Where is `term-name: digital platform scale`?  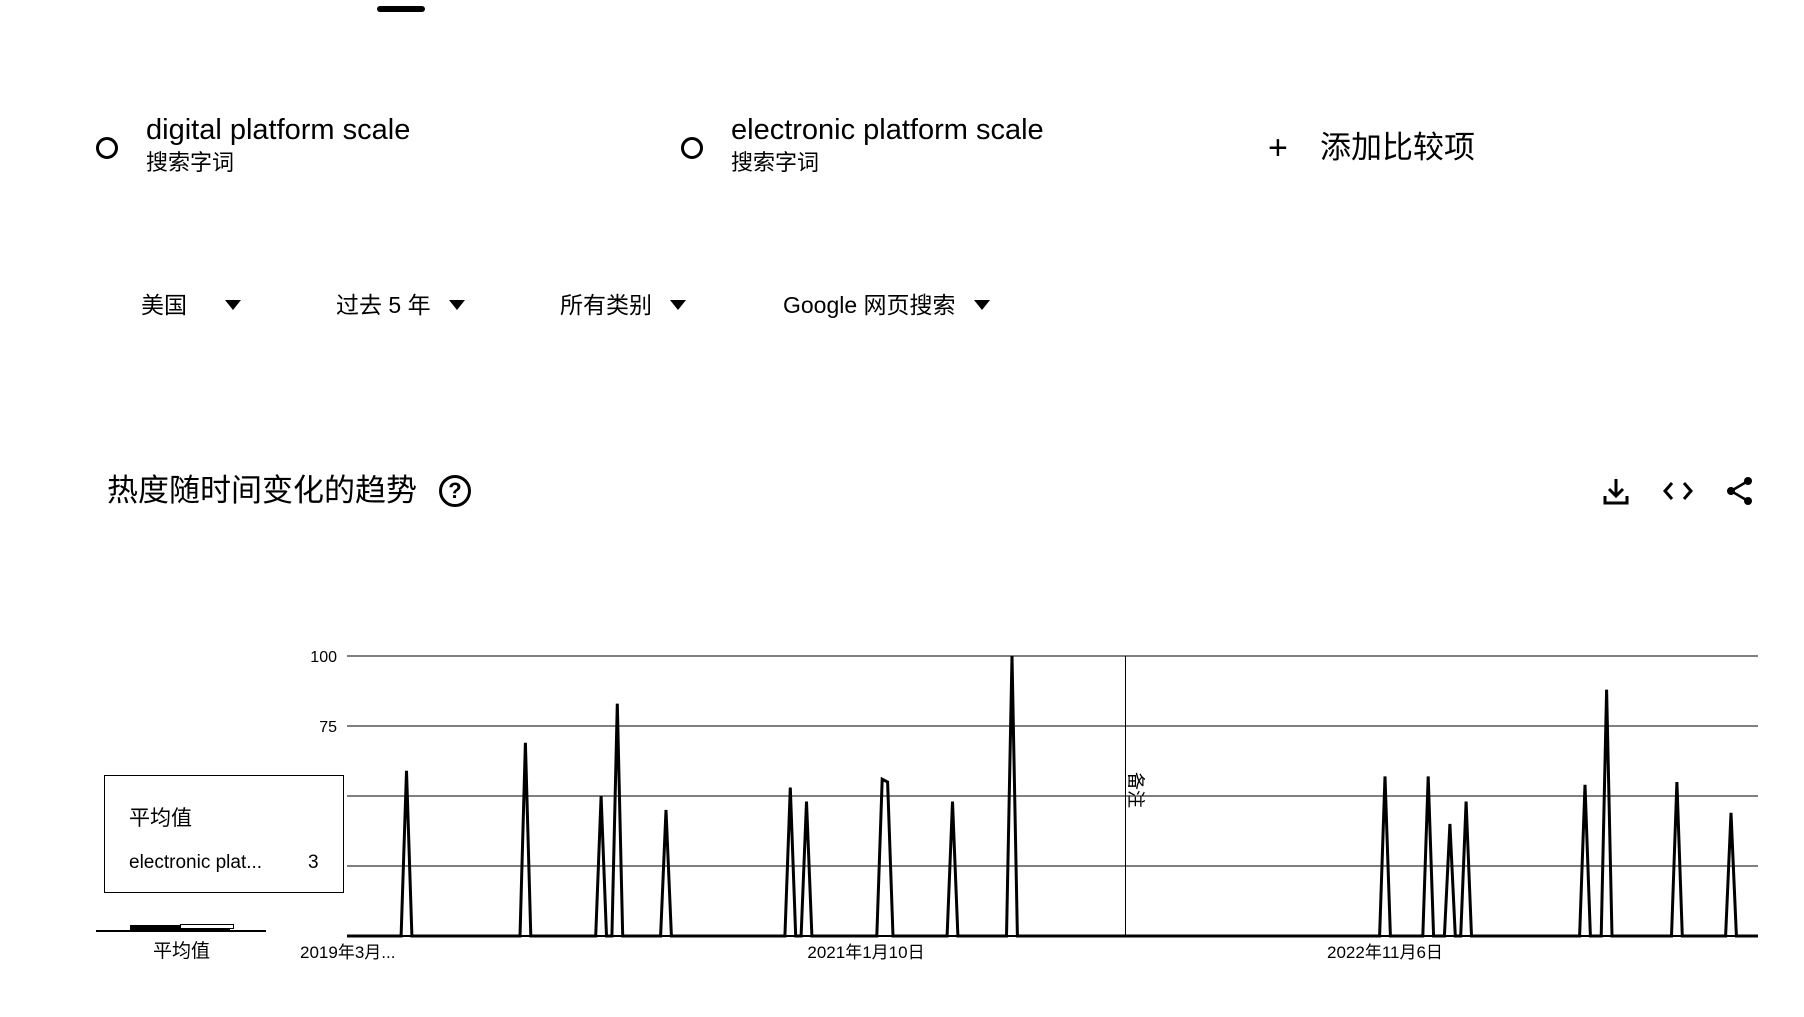
term-name: digital platform scale is located at coordinates (278, 130).